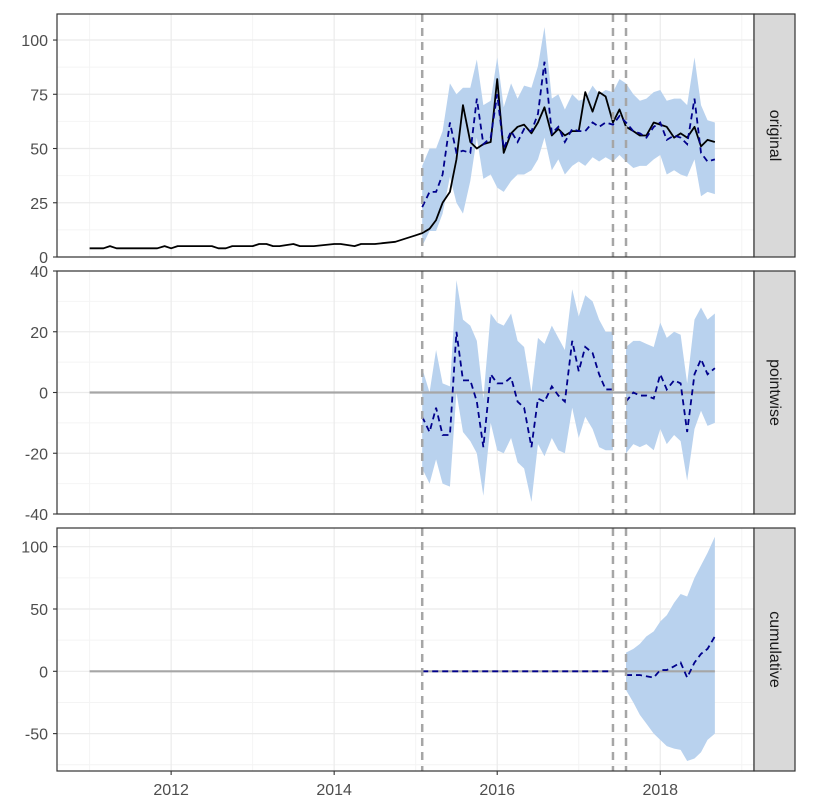 This screenshot has width=826, height=807. I want to click on y-tick-label: 25, so click(39, 204).